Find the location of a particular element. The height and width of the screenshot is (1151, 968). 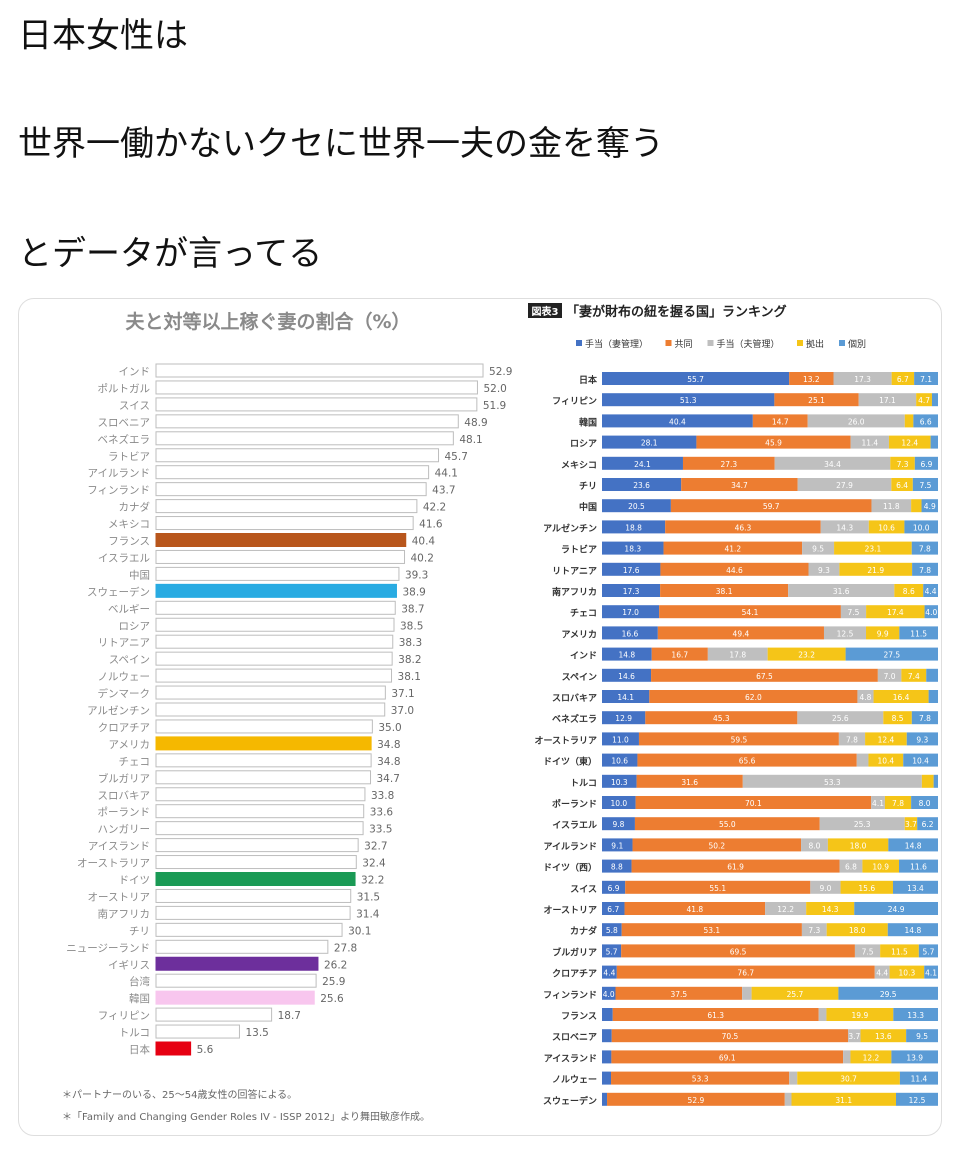

right-segment-label: 6.6 is located at coordinates (926, 421).